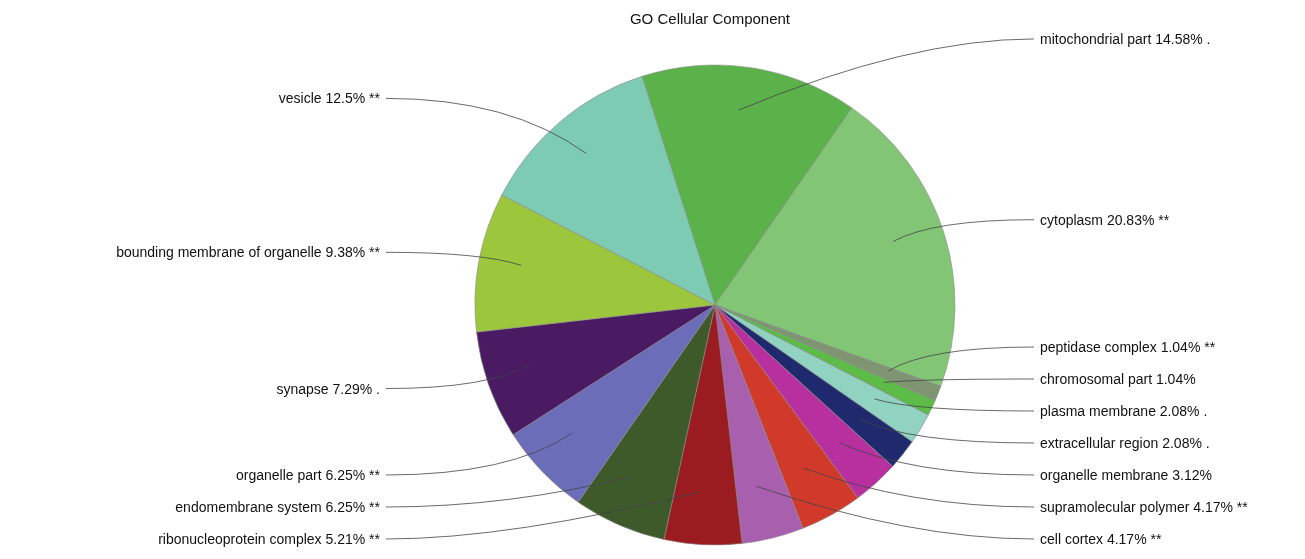 The width and height of the screenshot is (1305, 559). What do you see at coordinates (1125, 38) in the screenshot?
I see `slice-label: mitochondrial part 14.58% .` at bounding box center [1125, 38].